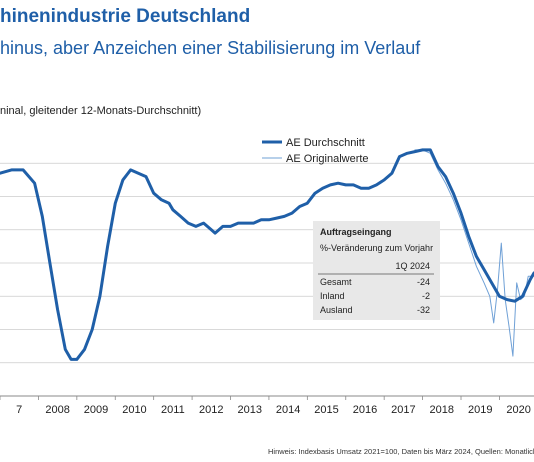 The height and width of the screenshot is (462, 534). What do you see at coordinates (249, 410) in the screenshot?
I see `x-tick-label: 2013` at bounding box center [249, 410].